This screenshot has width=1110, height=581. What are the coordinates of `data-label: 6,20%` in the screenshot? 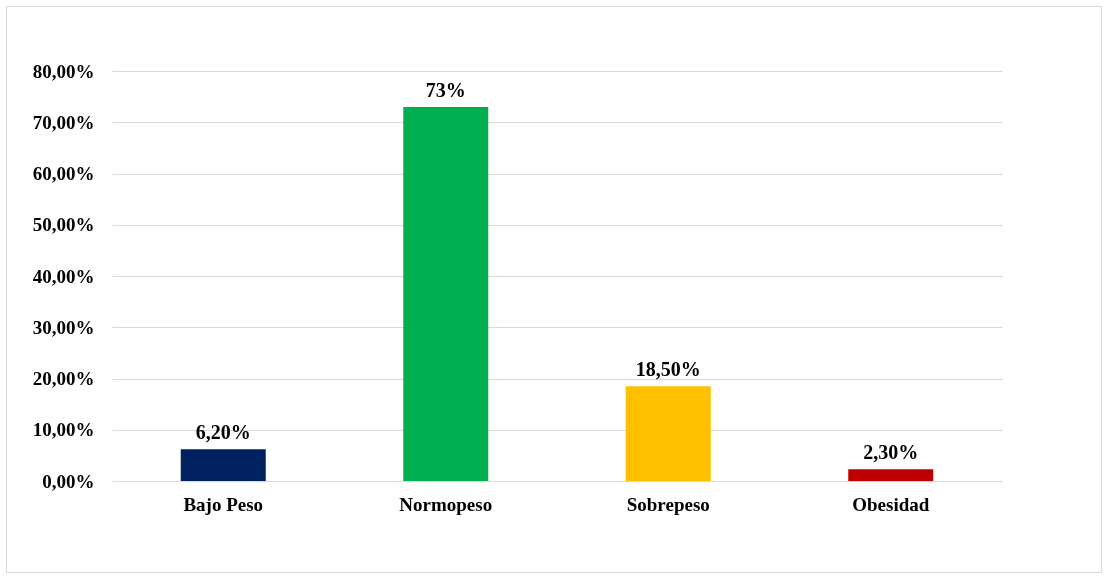 It's located at (223, 432).